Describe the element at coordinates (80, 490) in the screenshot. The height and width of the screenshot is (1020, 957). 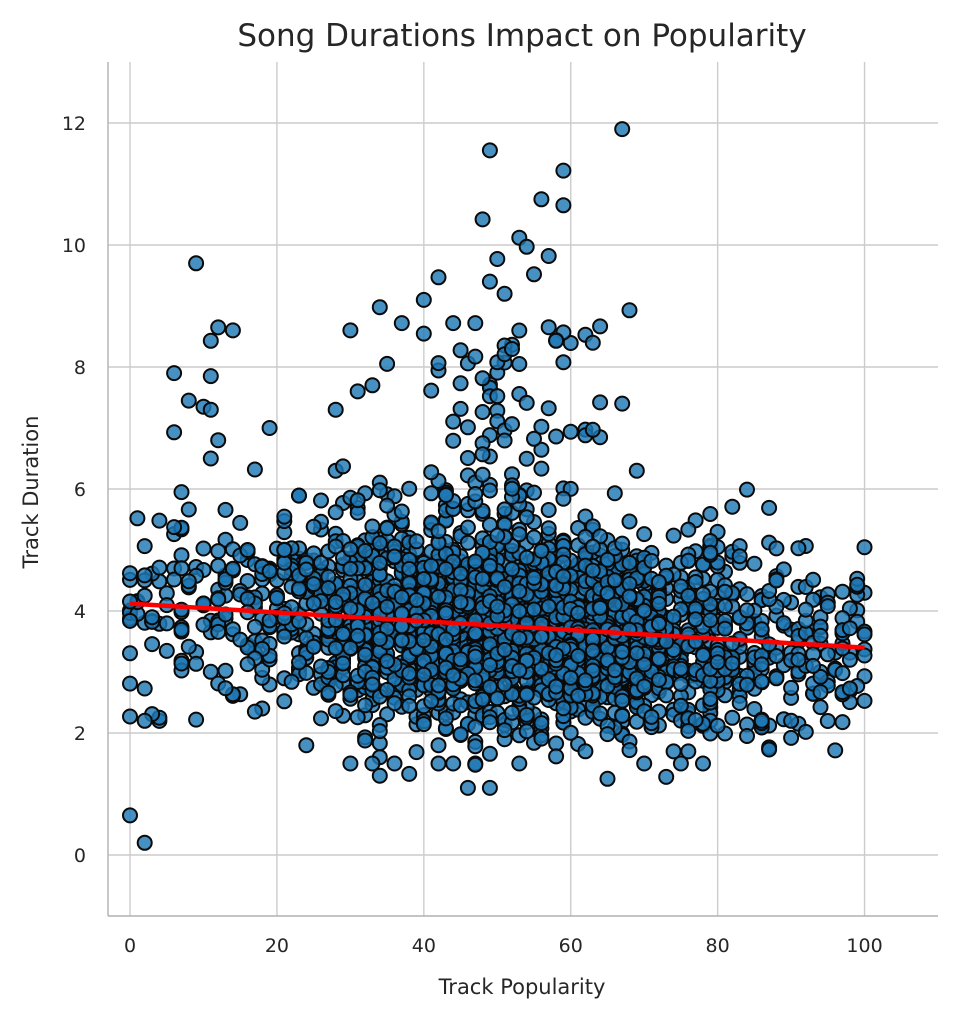
I see `y-tick-label: 6` at that location.